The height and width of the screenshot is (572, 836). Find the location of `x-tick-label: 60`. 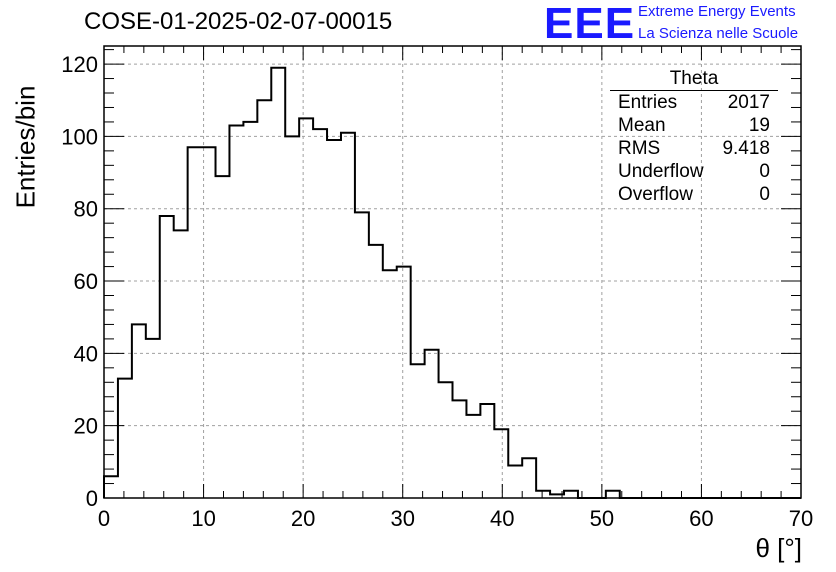

x-tick-label: 60 is located at coordinates (701, 518).